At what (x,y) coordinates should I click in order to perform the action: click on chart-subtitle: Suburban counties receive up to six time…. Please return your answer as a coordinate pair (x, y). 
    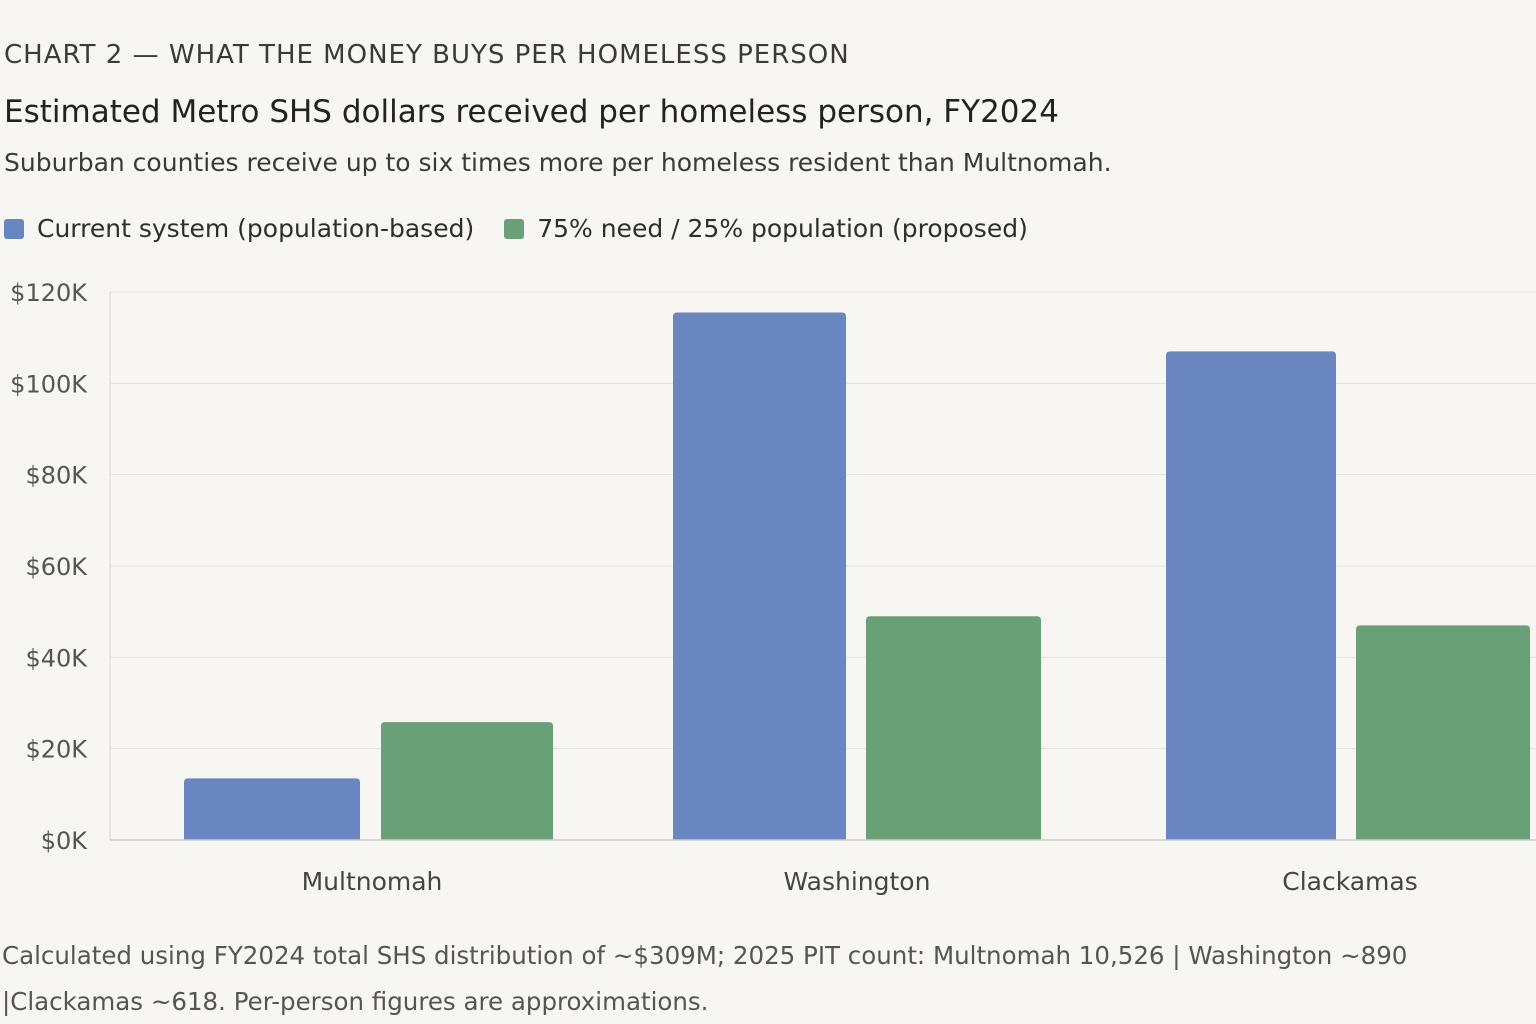
    Looking at the image, I should click on (558, 162).